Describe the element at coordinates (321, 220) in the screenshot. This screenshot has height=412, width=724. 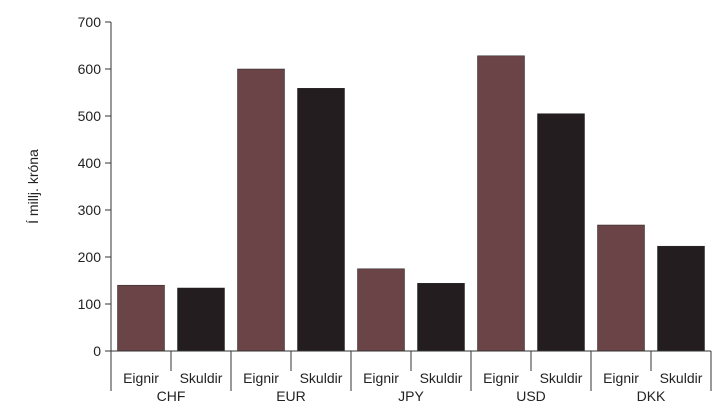
I see `bar-eur-skuldir` at that location.